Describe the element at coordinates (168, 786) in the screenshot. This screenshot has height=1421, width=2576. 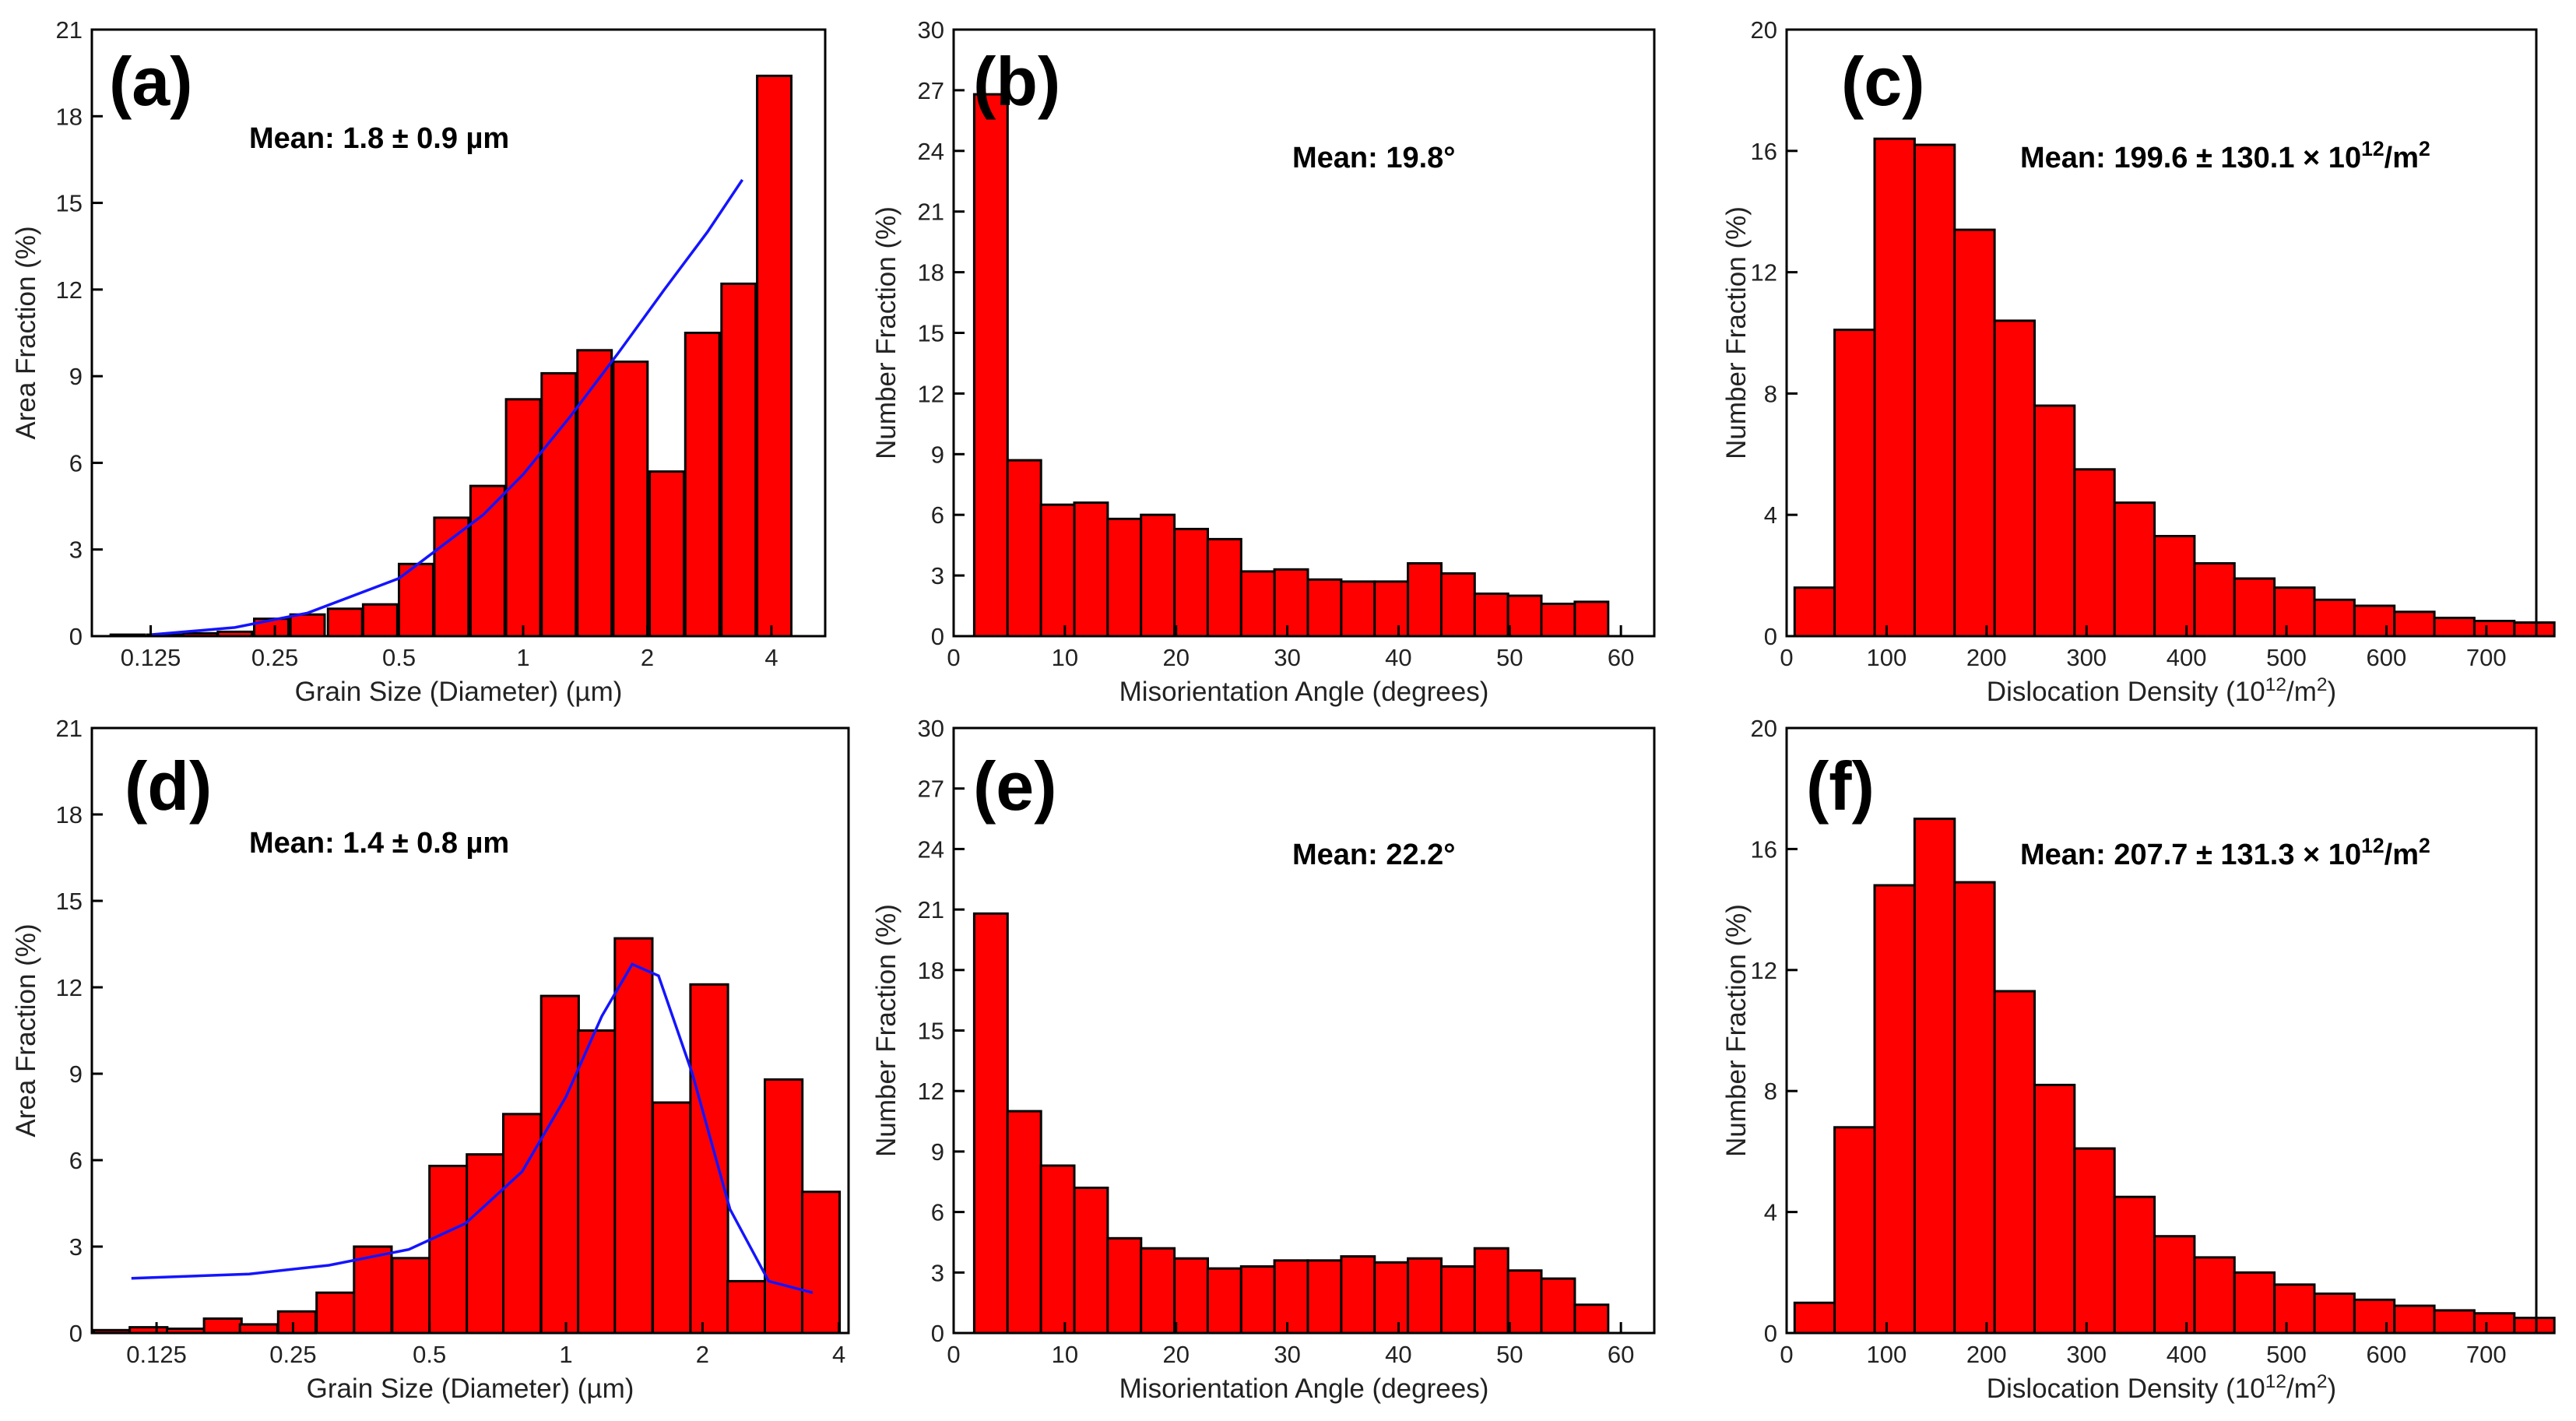
I see `panel-label-d: (d)` at that location.